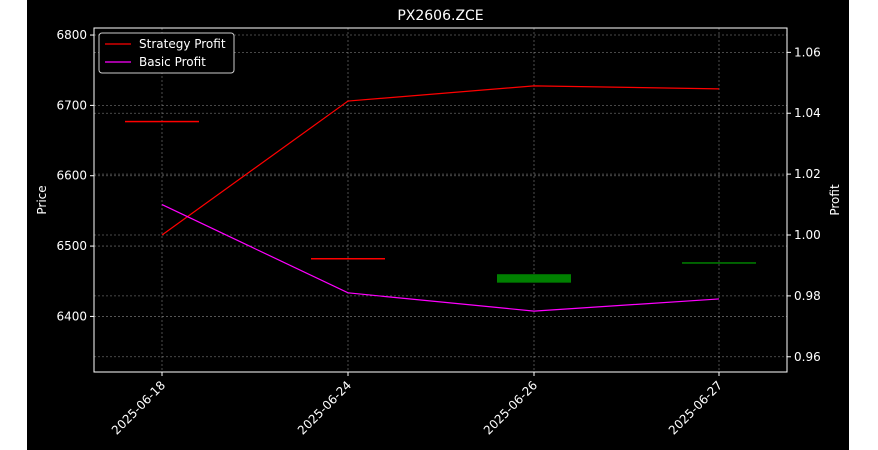  Describe the element at coordinates (182, 44) in the screenshot. I see `legend-label-0: Strategy Profit` at that location.